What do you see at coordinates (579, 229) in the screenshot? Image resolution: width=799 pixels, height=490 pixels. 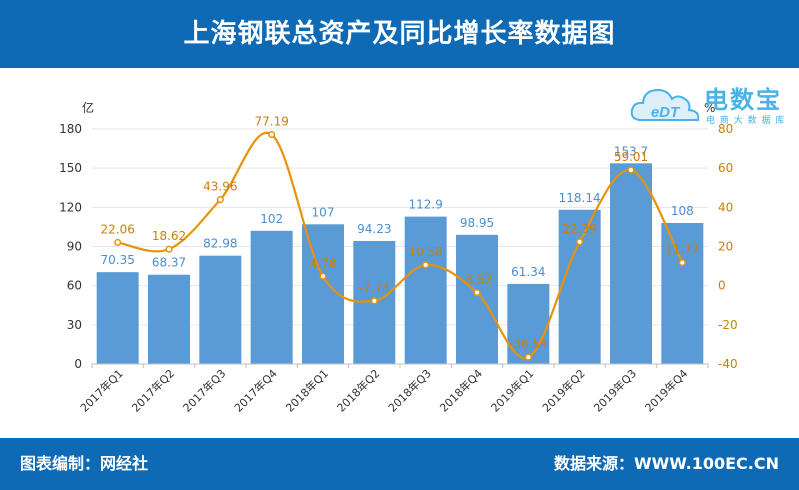 I see `line-value-label: 22.39` at bounding box center [579, 229].